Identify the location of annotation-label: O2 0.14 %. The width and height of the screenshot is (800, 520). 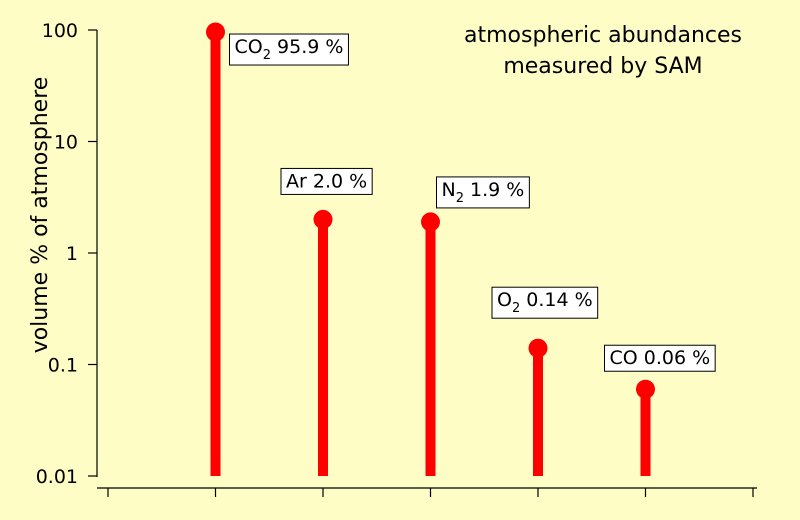
(545, 302).